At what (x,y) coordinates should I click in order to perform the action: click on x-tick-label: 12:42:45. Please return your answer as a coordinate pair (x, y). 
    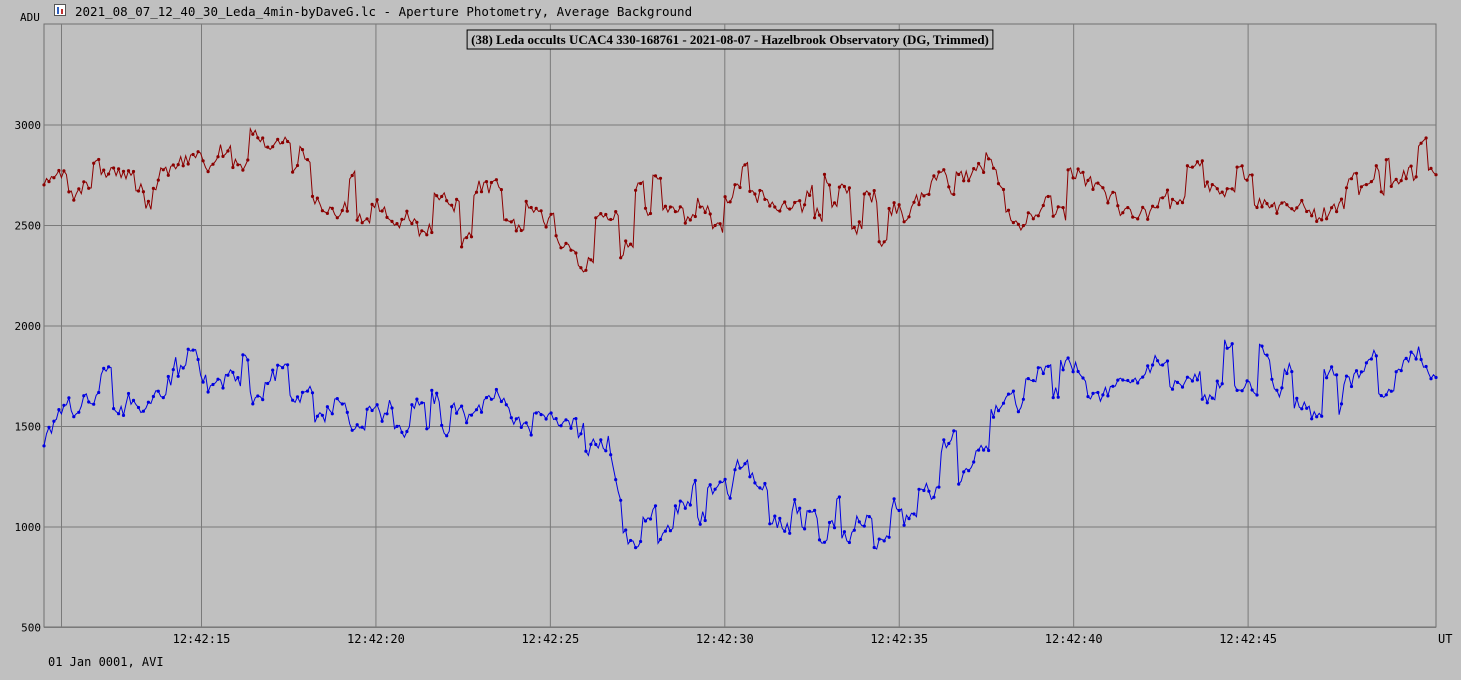
    Looking at the image, I should click on (1248, 639).